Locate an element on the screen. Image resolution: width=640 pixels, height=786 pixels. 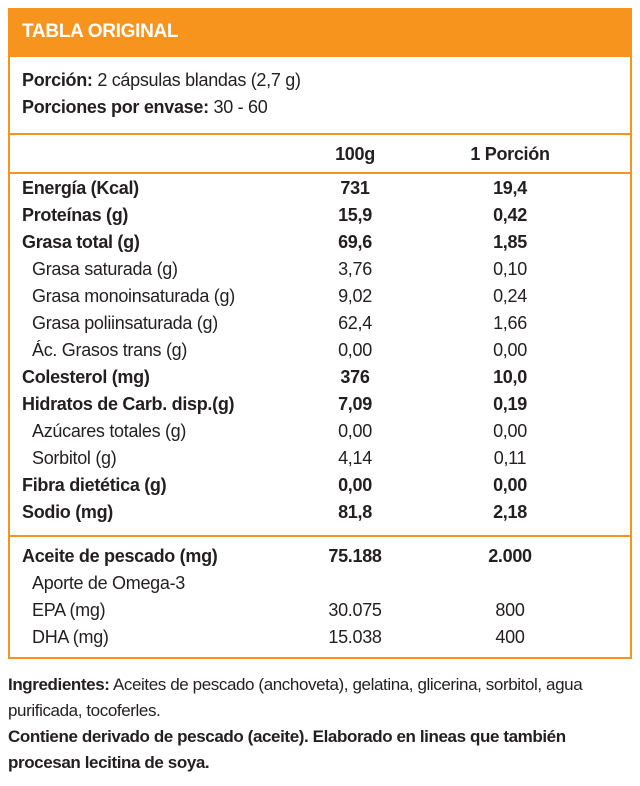
portion-value: 2 cápsulas blandas (2,7 g) is located at coordinates (199, 80).